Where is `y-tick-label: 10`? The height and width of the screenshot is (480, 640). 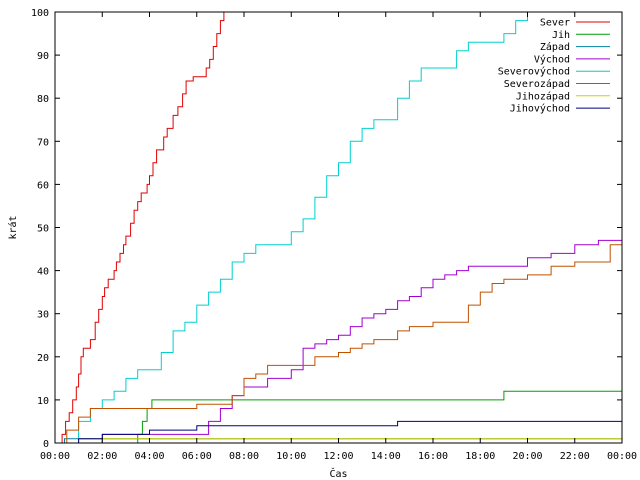 y-tick-label: 10 is located at coordinates (43, 401).